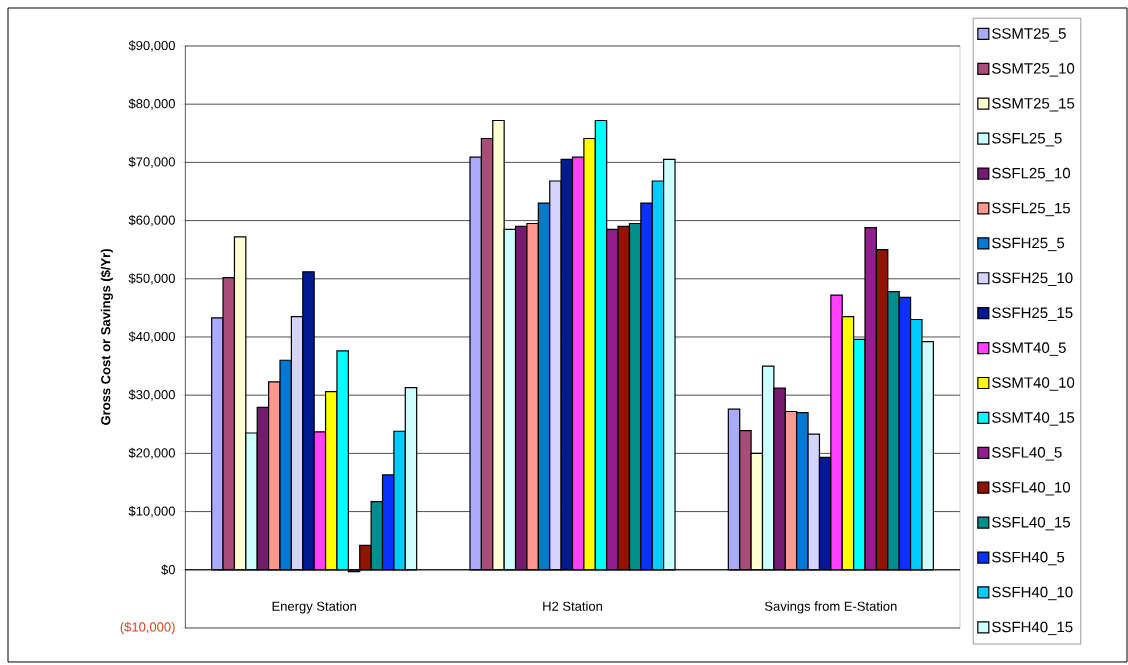 The width and height of the screenshot is (1128, 665). What do you see at coordinates (1033, 105) in the screenshot?
I see `legend-label: SSMT25_15` at bounding box center [1033, 105].